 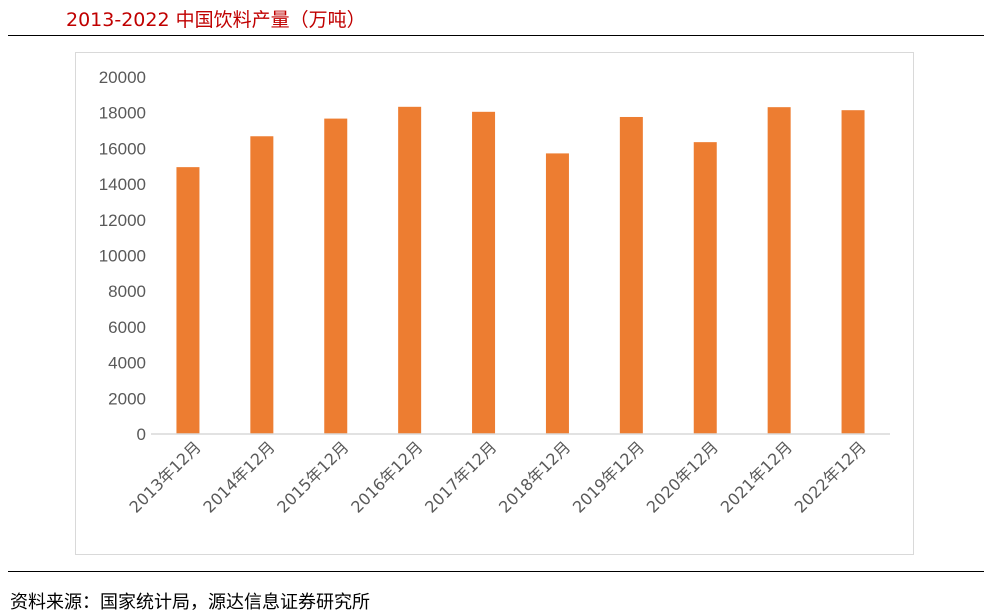 I want to click on y-tick-label: 0, so click(x=141, y=434).